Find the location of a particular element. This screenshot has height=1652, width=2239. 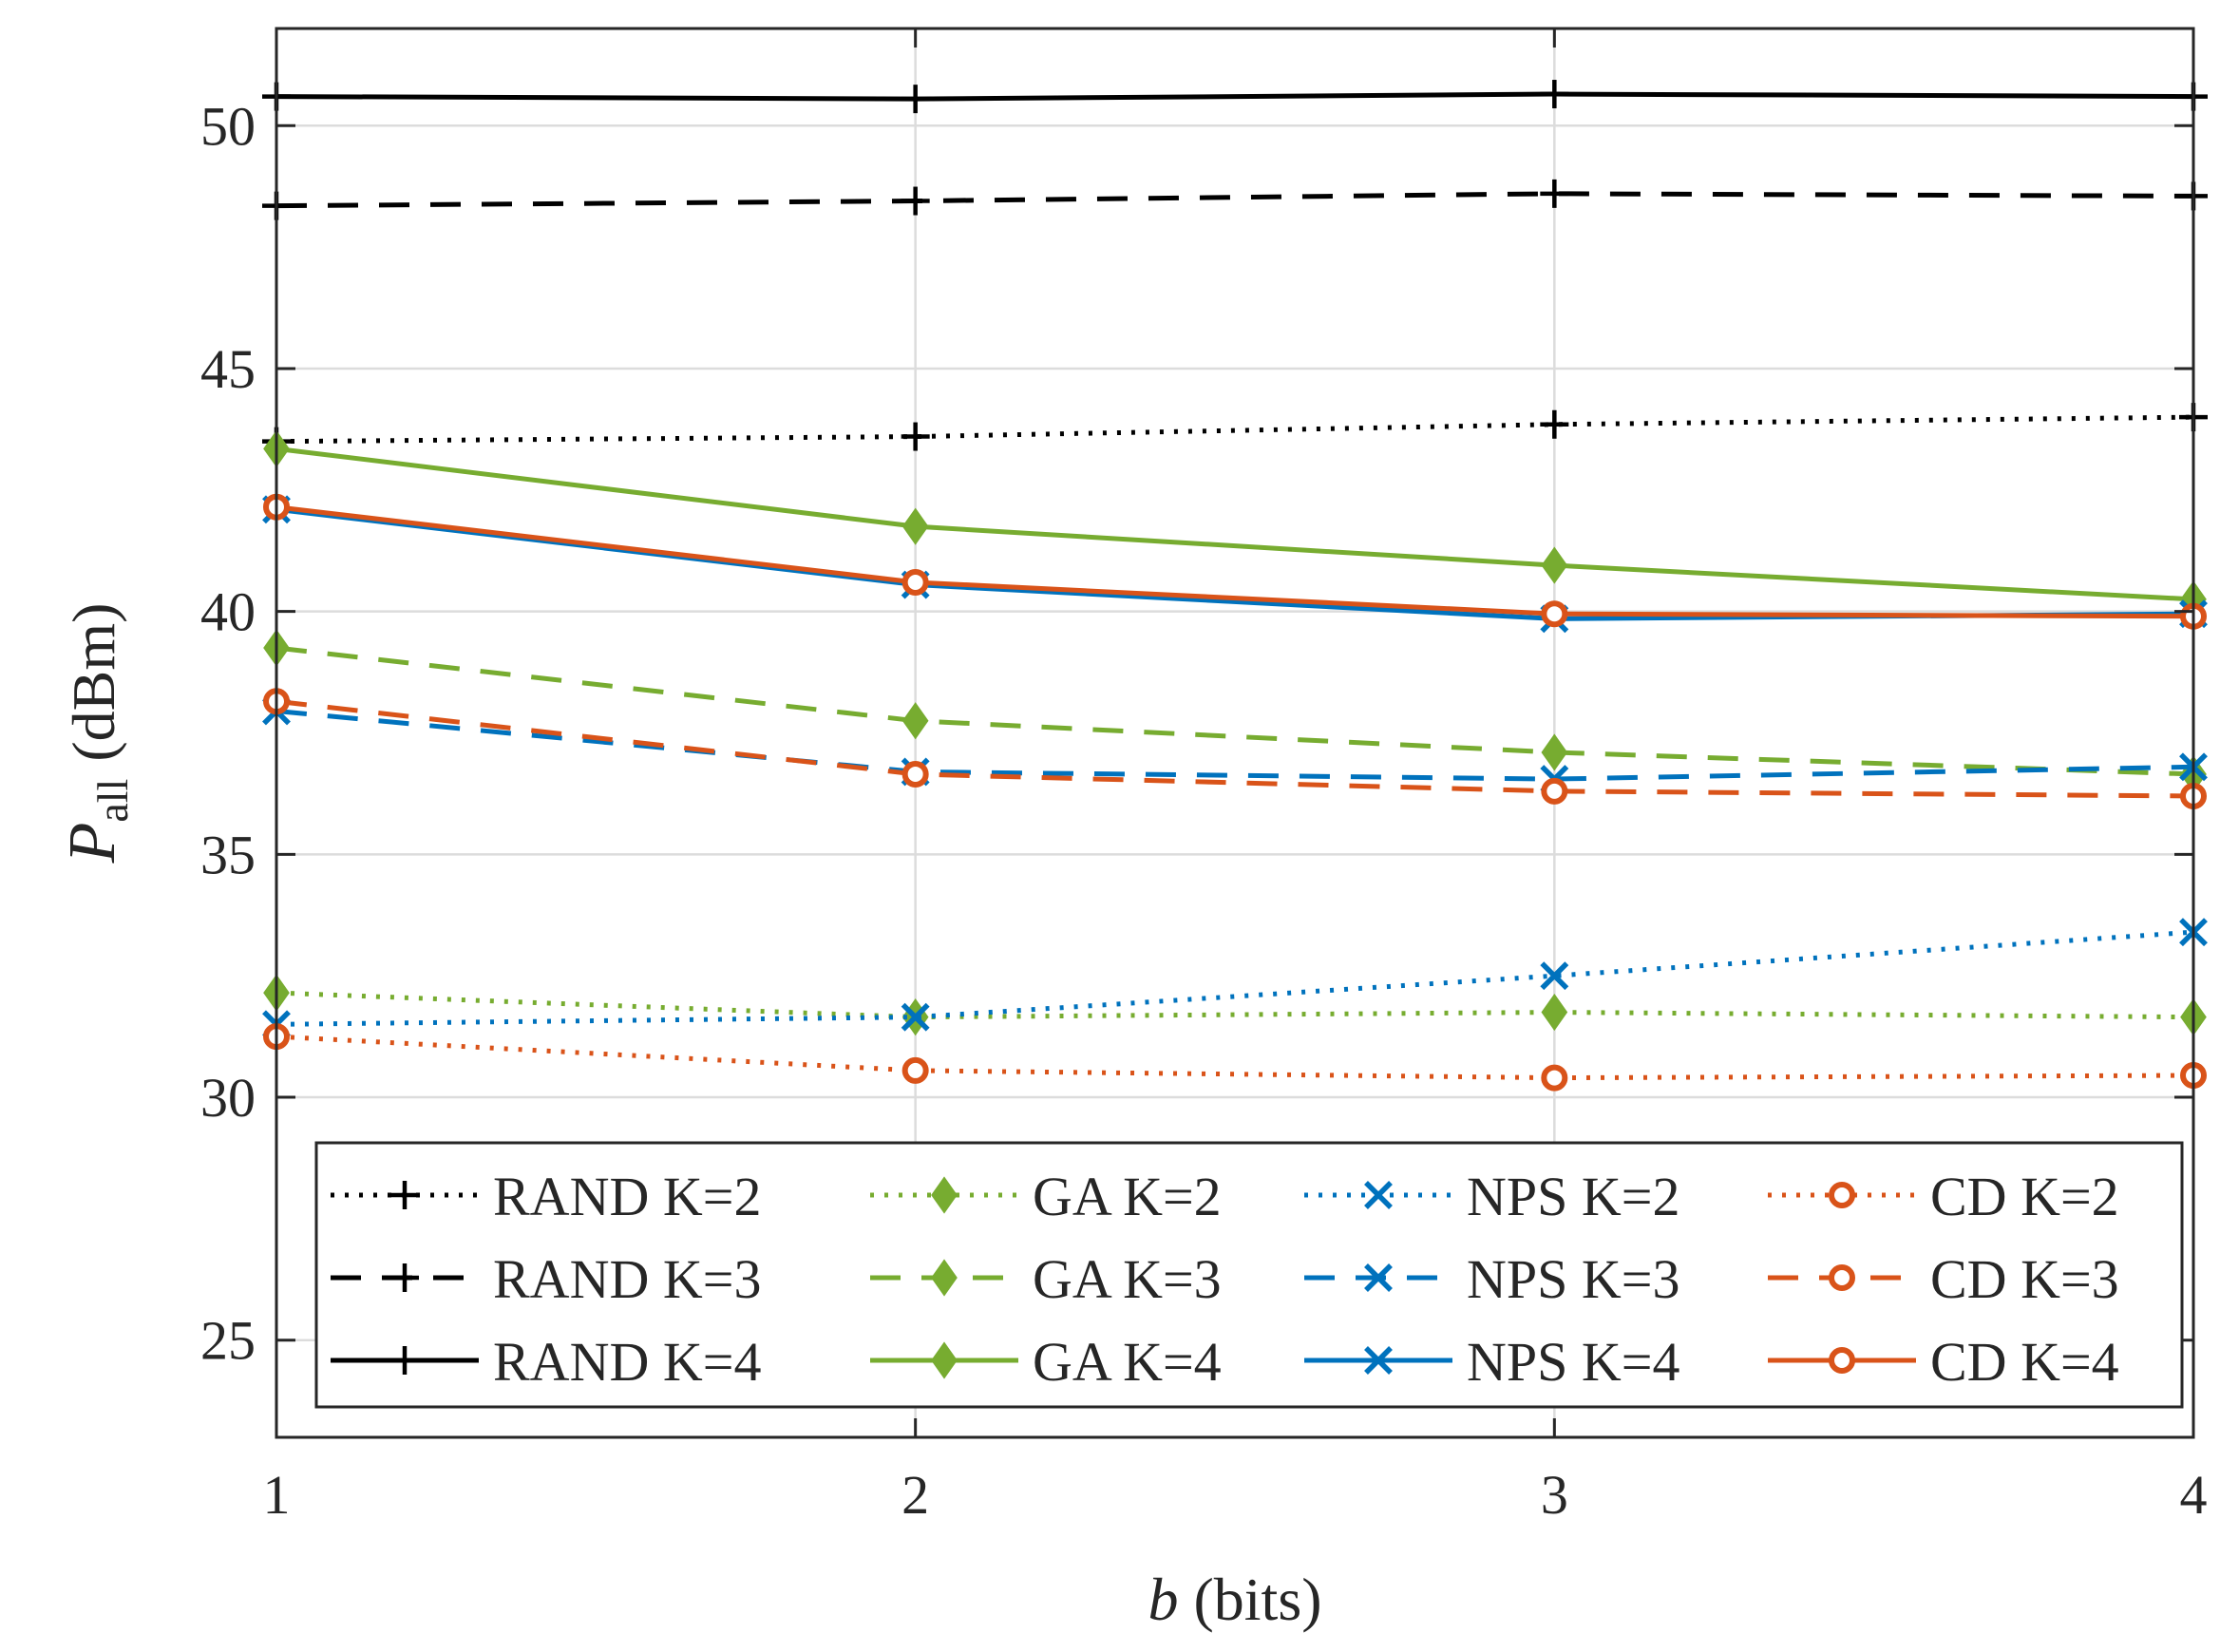

legend-item-ga-k-2: GA K=2 is located at coordinates (1046, 1196).